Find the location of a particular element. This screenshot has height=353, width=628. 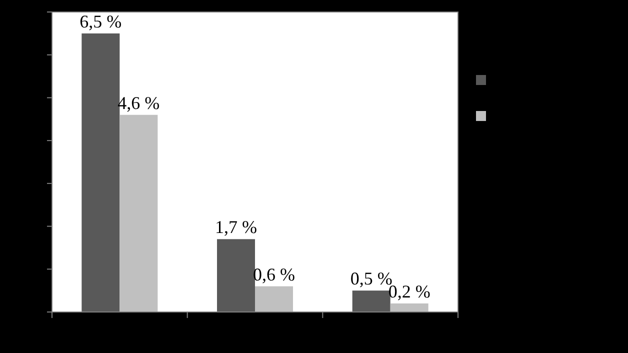

data-label: 1,7 % is located at coordinates (236, 227).